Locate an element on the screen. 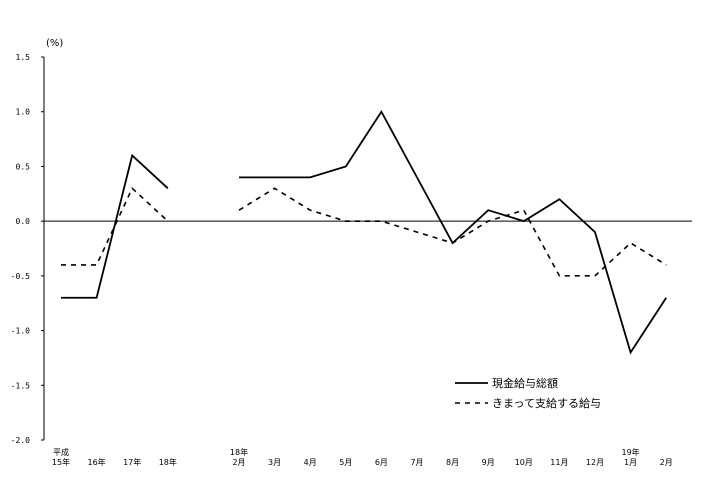 This screenshot has width=717, height=482. x-tick-label: 4月 is located at coordinates (310, 462).